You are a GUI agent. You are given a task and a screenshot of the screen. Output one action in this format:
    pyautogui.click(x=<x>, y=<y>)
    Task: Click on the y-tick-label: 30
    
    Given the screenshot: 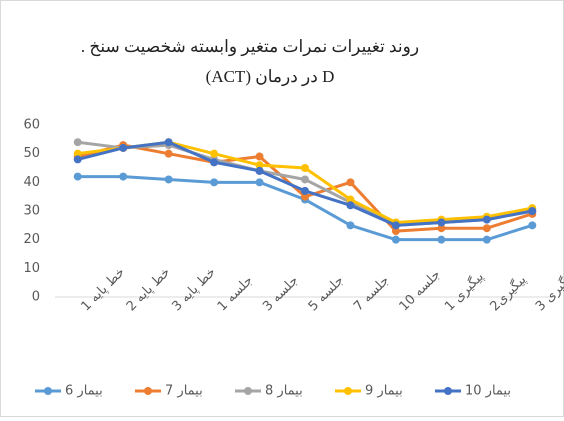 What is the action you would take?
    pyautogui.click(x=31, y=211)
    